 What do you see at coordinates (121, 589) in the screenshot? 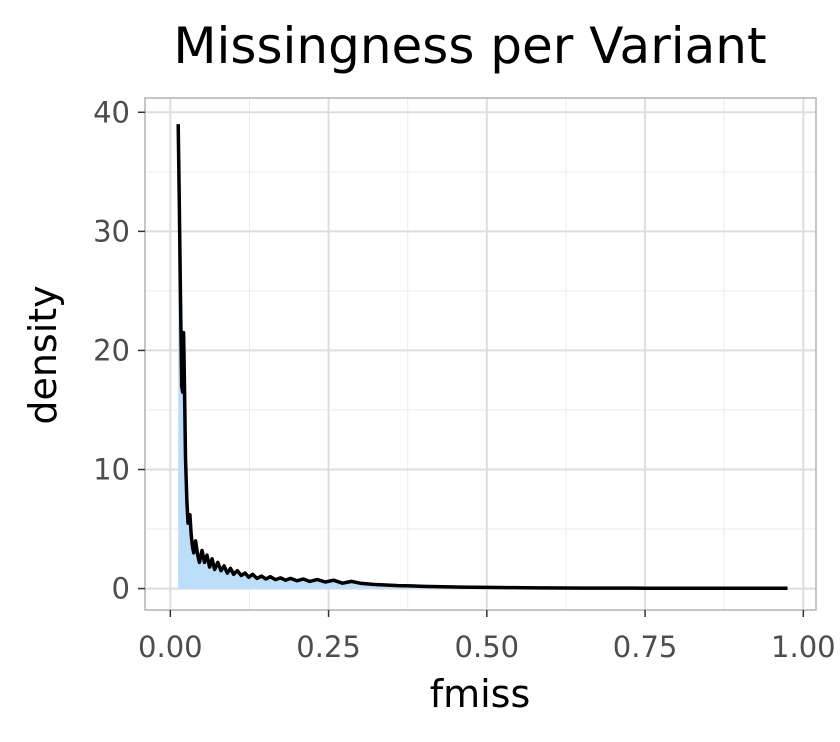
I see `y-tick-label: 0` at bounding box center [121, 589].